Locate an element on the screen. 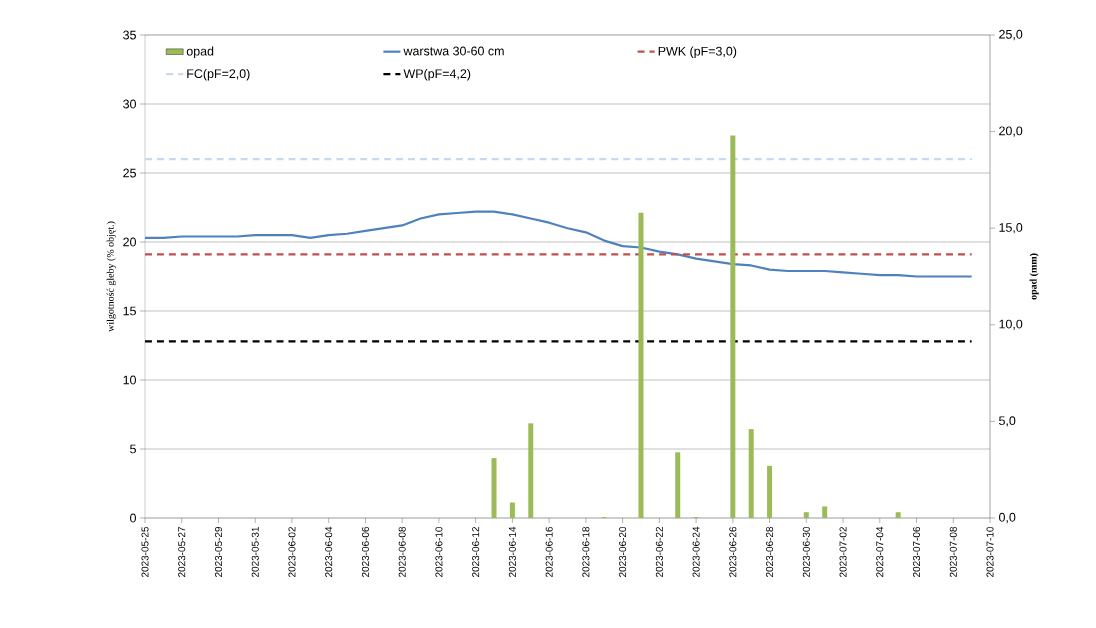 This screenshot has width=1096, height=628. legend-label: warstwa 30-60 cm is located at coordinates (453, 51).